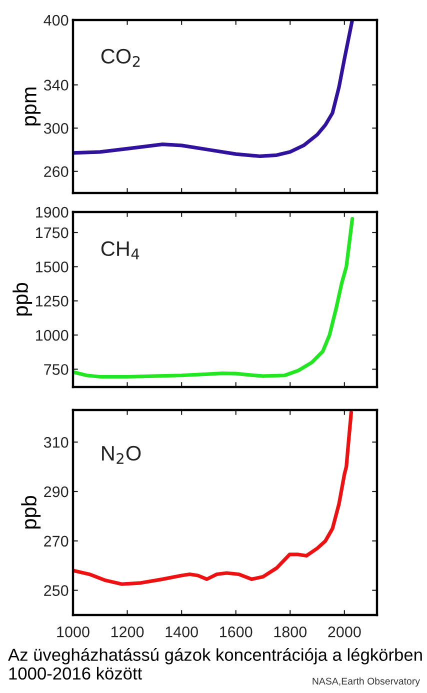 This screenshot has width=427, height=693. Describe the element at coordinates (33, 107) in the screenshot. I see `y-axis-title: ppm` at that location.